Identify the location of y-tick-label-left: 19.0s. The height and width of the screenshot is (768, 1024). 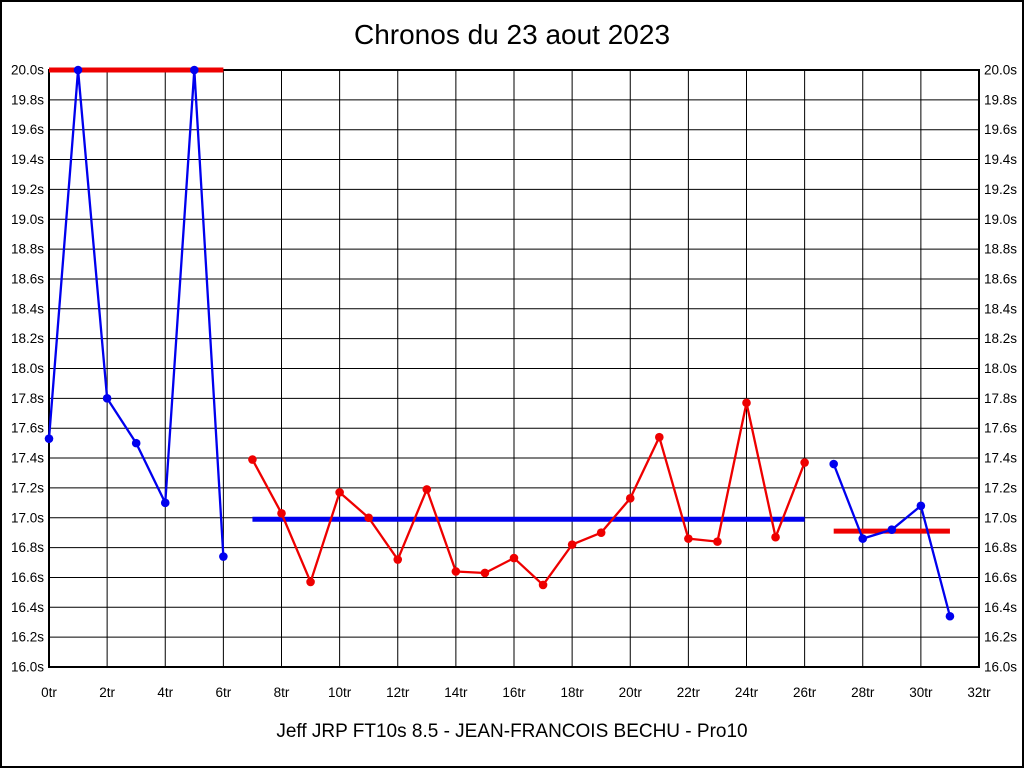
(27, 219).